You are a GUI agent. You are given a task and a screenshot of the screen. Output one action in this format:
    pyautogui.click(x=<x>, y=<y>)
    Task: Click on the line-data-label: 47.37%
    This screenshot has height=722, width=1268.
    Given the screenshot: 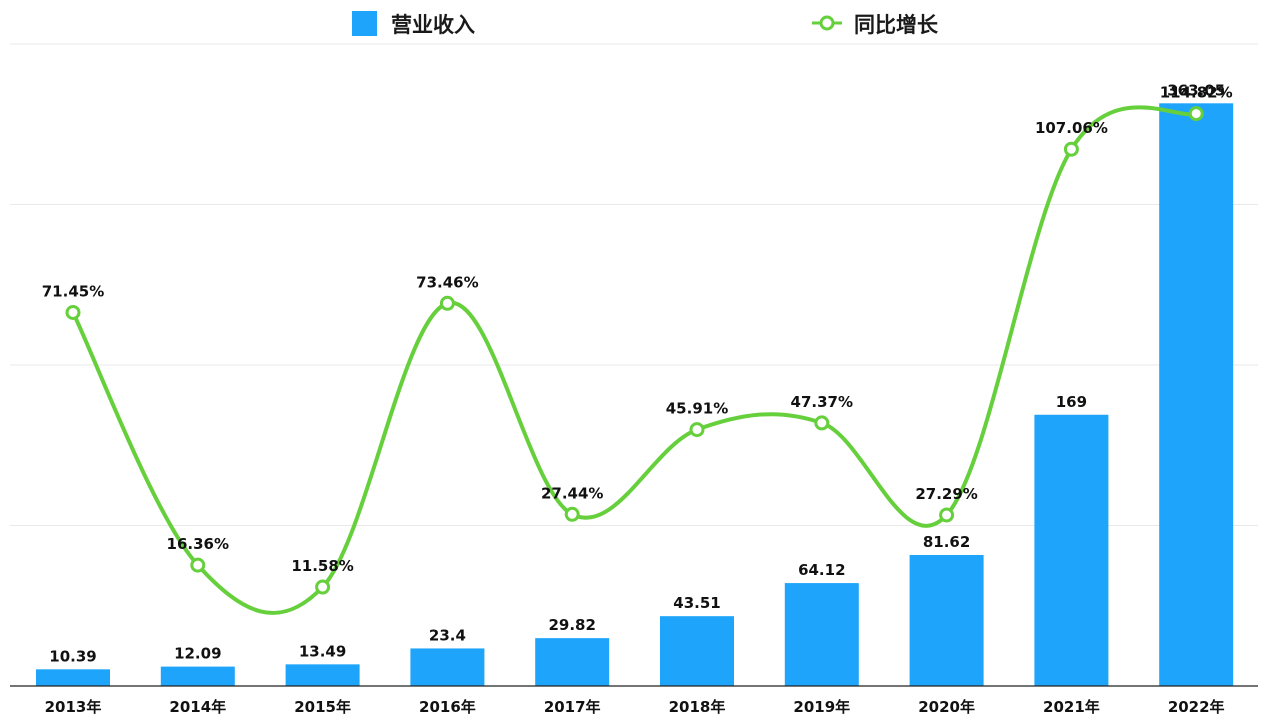 What is the action you would take?
    pyautogui.click(x=822, y=402)
    